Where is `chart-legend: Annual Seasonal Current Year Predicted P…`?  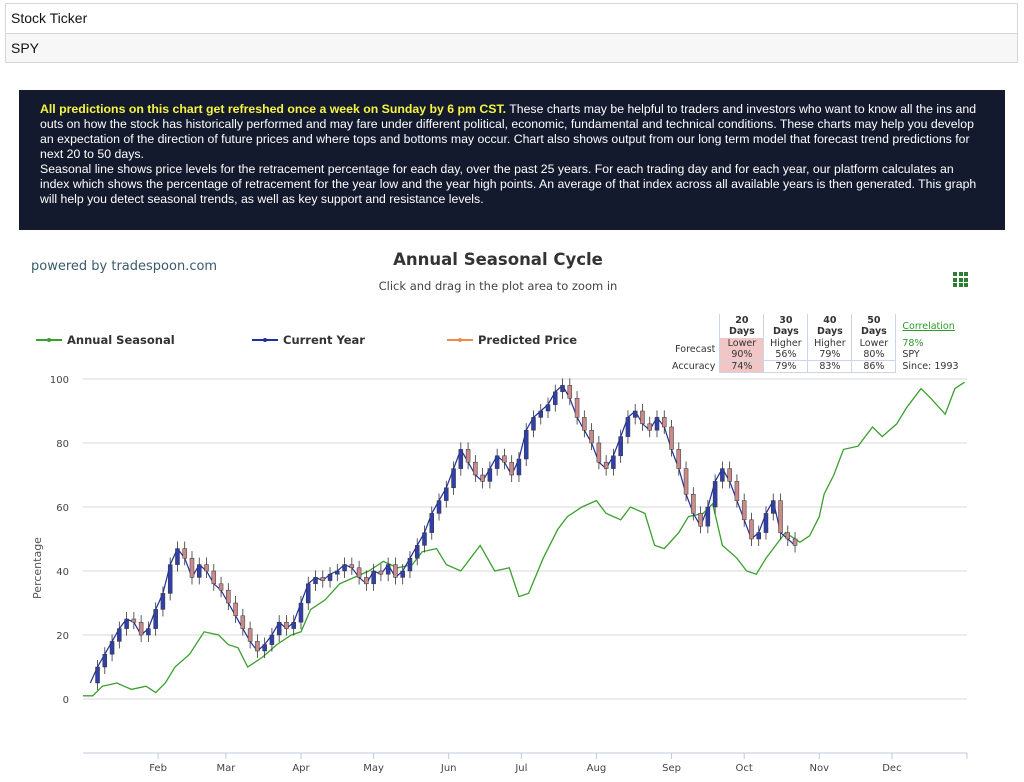 chart-legend: Annual Seasonal Current Year Predicted P… is located at coordinates (350, 342).